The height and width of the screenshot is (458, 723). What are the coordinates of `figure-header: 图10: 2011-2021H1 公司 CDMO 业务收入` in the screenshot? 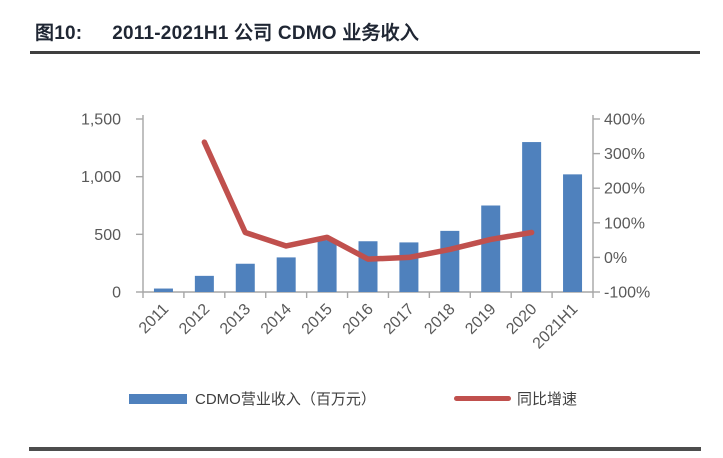 It's located at (227, 31).